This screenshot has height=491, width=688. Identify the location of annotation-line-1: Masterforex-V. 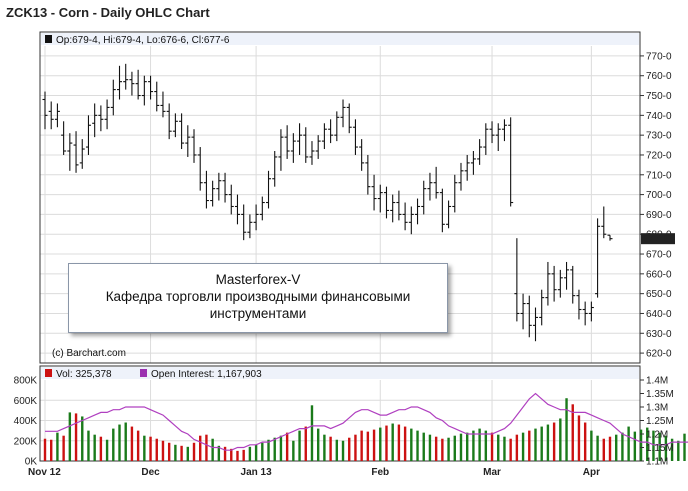
(258, 279).